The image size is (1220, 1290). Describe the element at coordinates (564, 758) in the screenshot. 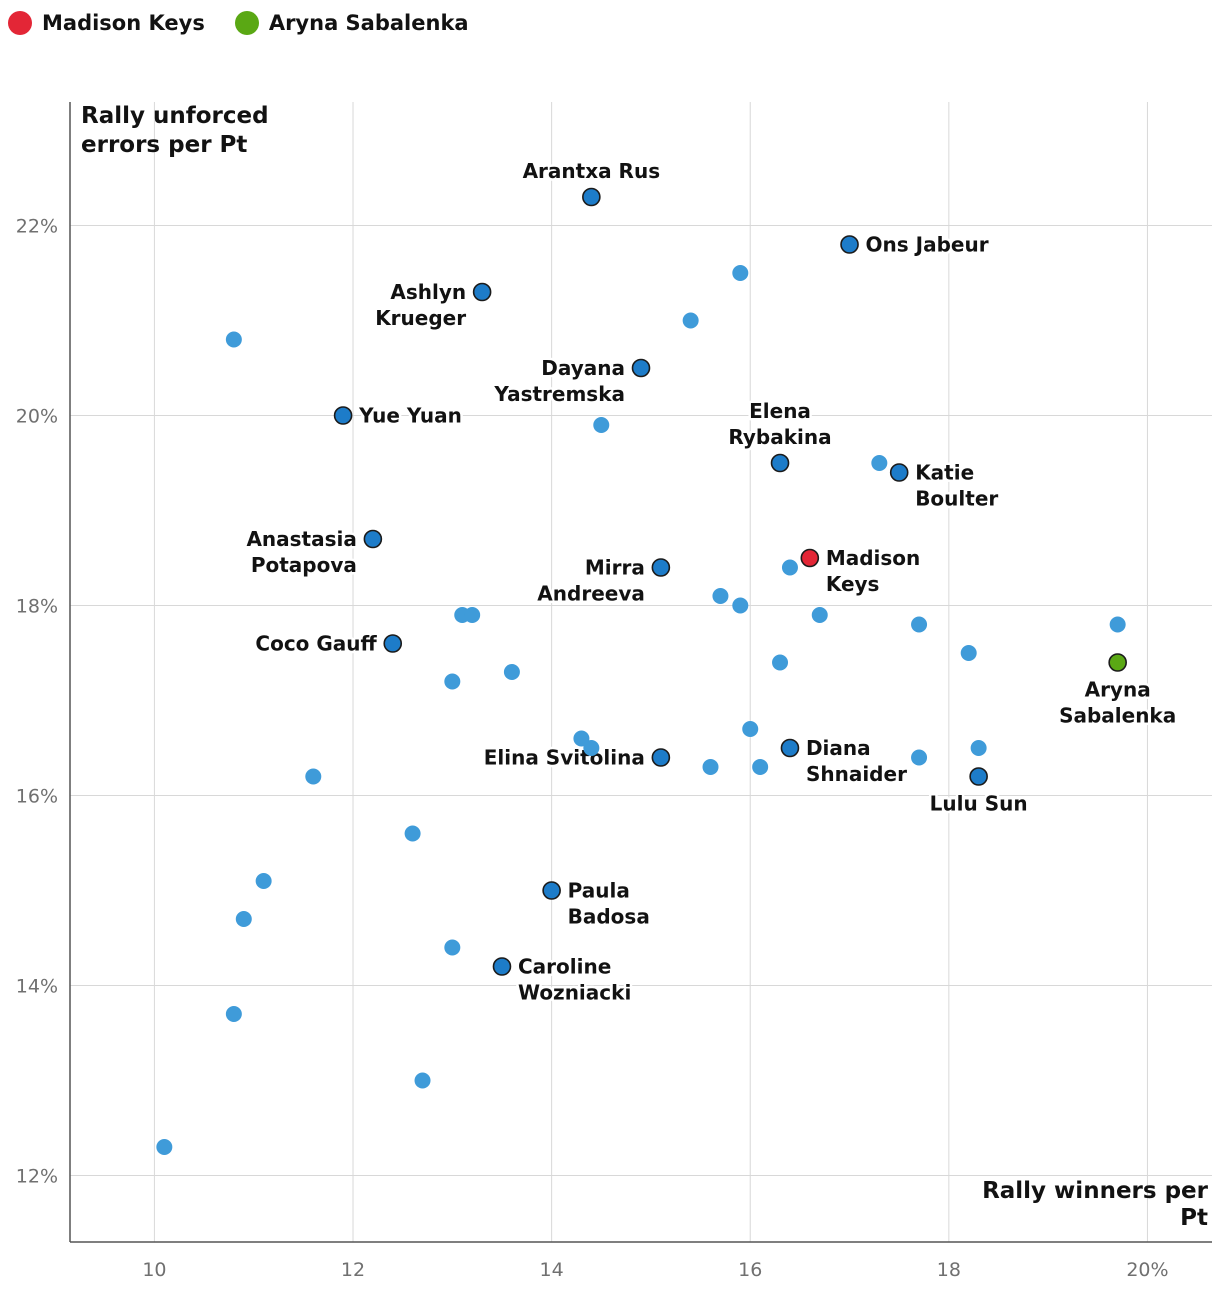

I see `label-elina-svitolina: Elina Svitolina` at that location.